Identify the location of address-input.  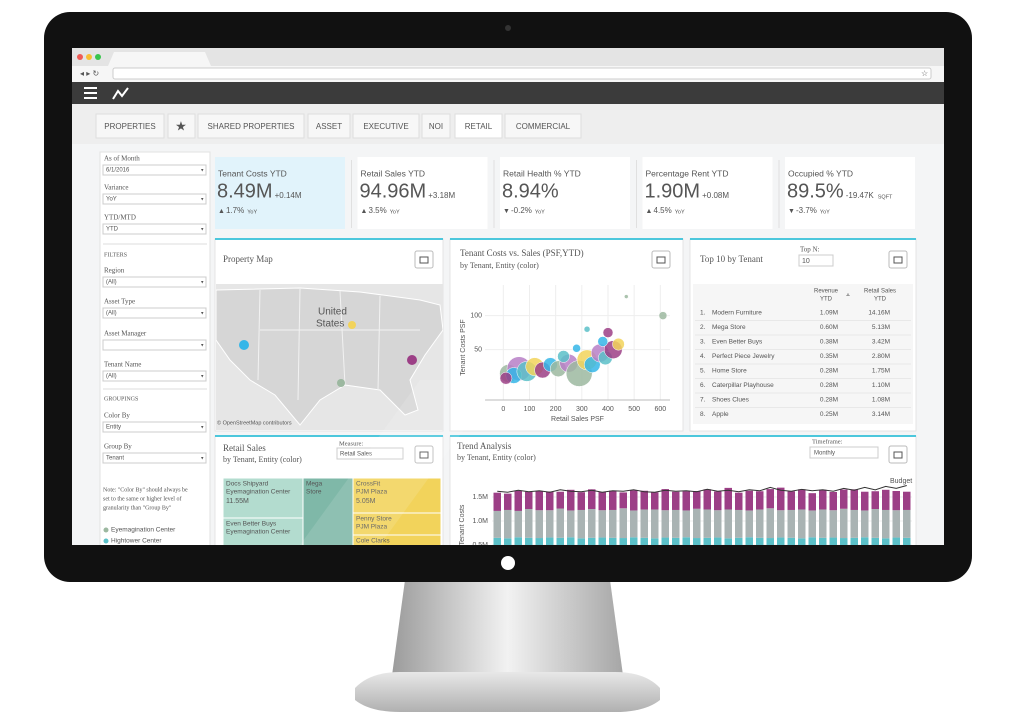
(522, 73).